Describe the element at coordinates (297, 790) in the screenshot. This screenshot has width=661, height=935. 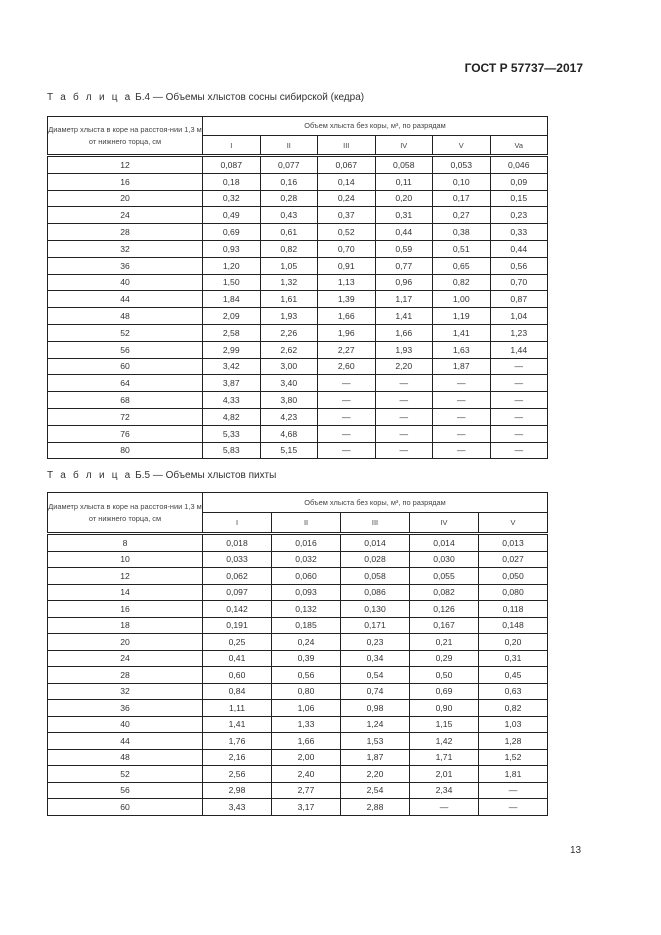
I see `table-row: 56 2,98 2,77 2,54 2,34—` at that location.